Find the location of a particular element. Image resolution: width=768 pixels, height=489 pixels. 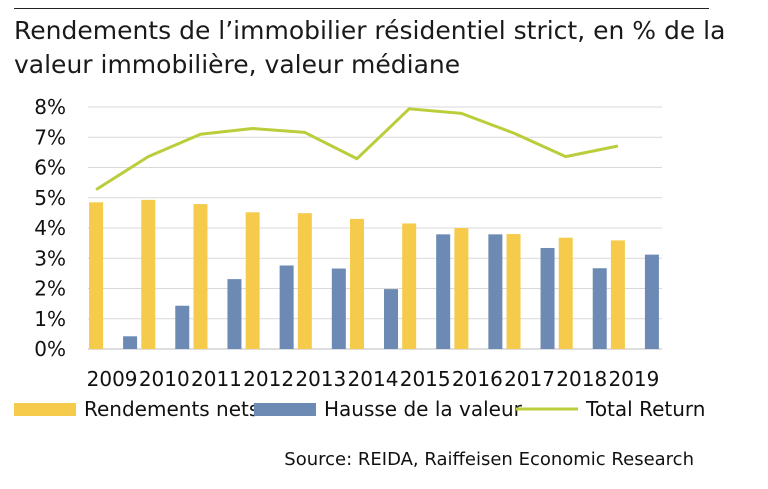

total-return-line-group is located at coordinates (357, 149).